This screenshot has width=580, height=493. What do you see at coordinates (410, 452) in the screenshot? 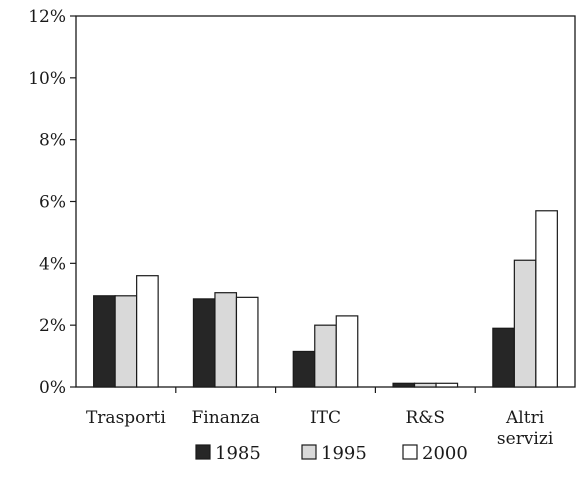
I see `legend-swatch-2000` at bounding box center [410, 452].